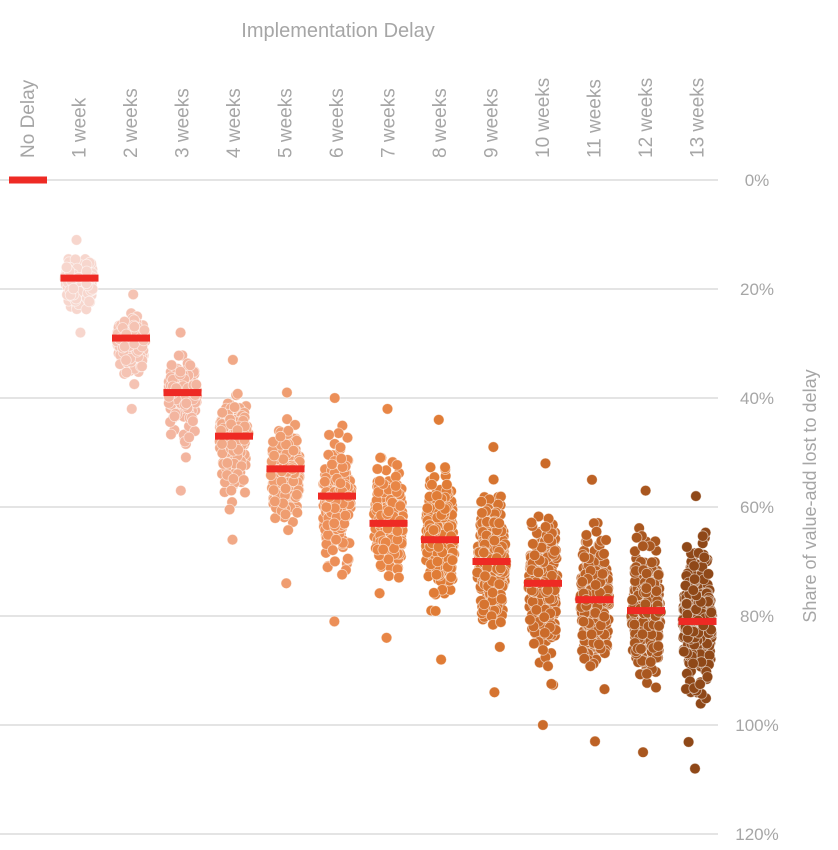 This screenshot has height=850, width=838. Describe the element at coordinates (646, 118) in the screenshot. I see `category-label: 12 weeks` at that location.